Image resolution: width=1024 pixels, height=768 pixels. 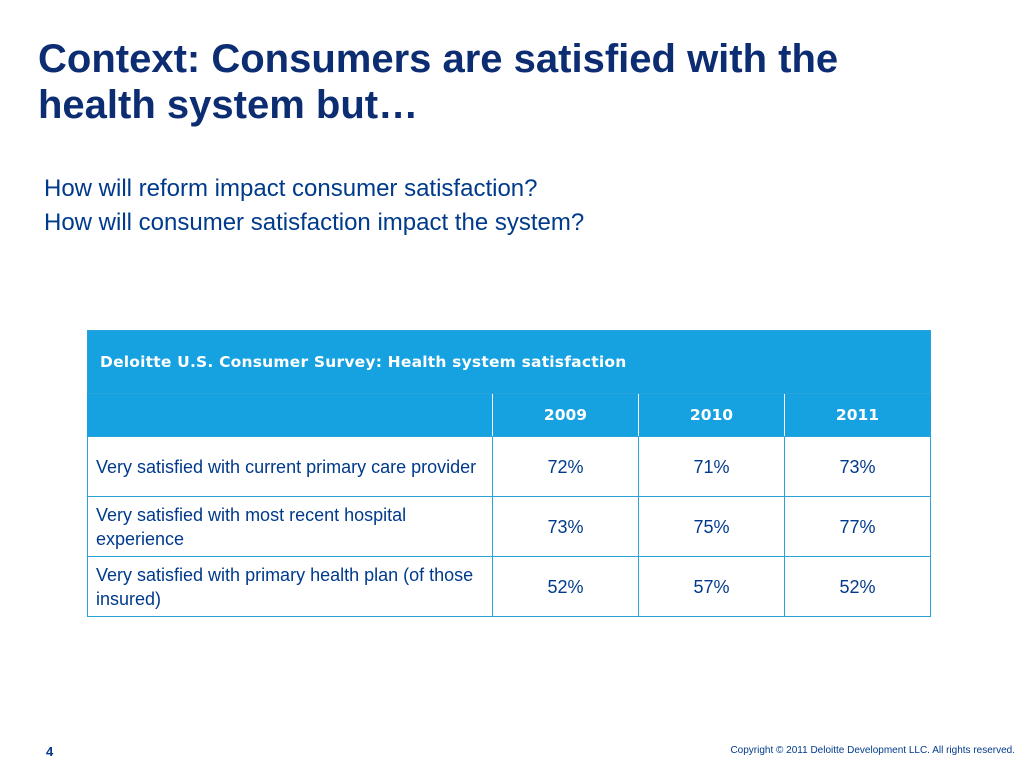 I want to click on value-2010: 57%, so click(x=711, y=586).